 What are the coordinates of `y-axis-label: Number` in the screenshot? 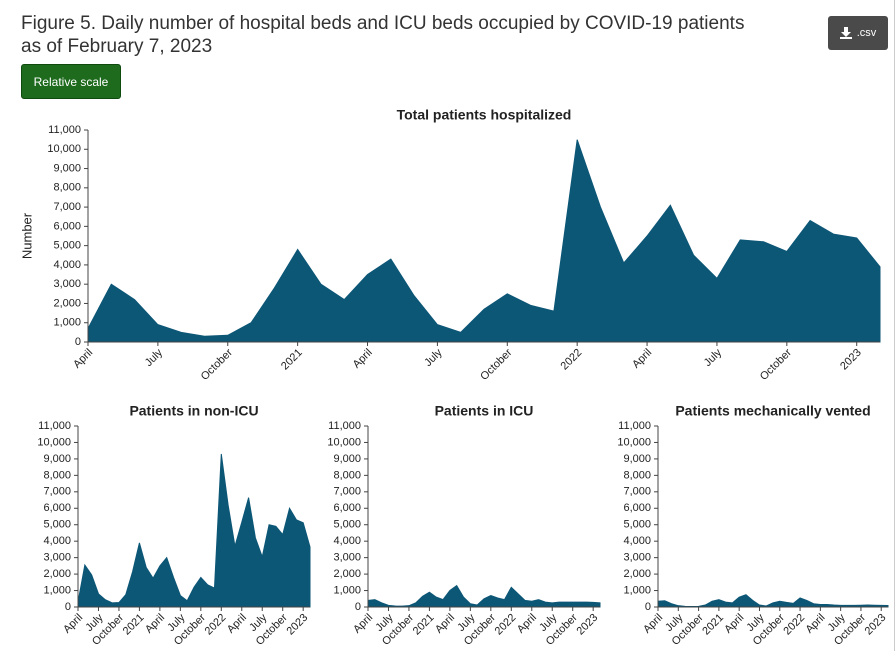 It's located at (26, 235).